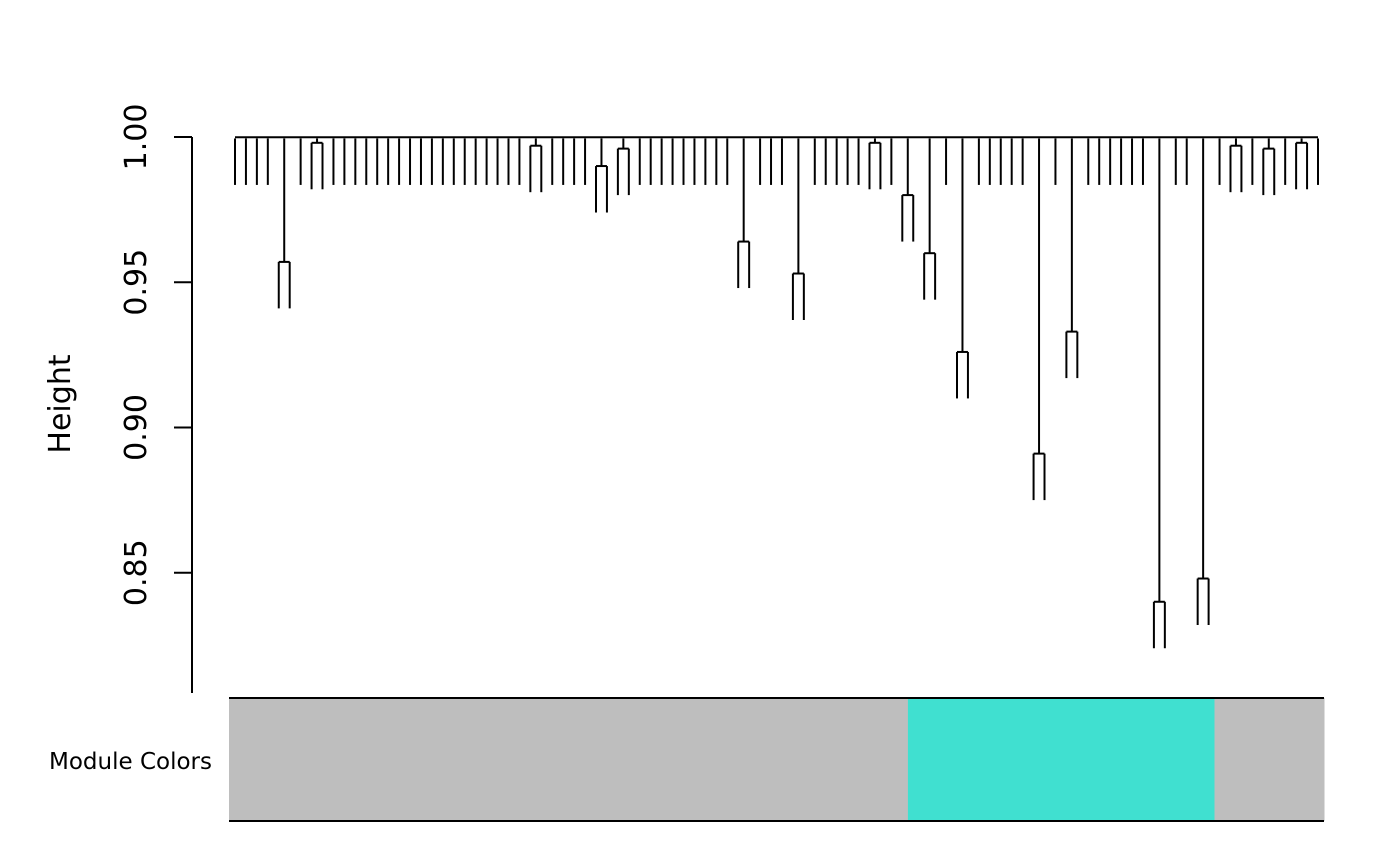 The width and height of the screenshot is (1400, 866). What do you see at coordinates (136, 572) in the screenshot?
I see `y-tick-label: 0.85` at bounding box center [136, 572].